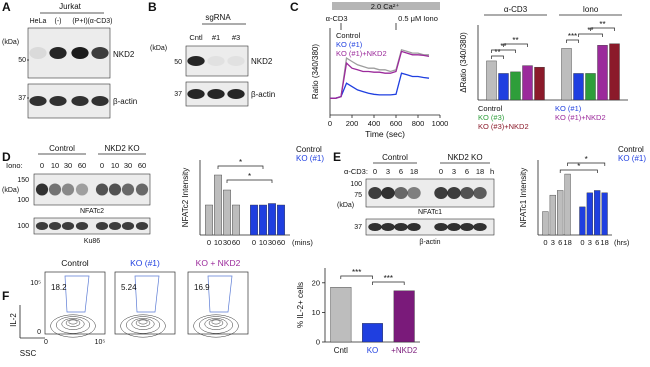 The width and height of the screenshot is (650, 367). Describe the element at coordinates (70, 6) in the screenshot. I see `label: Jurkat` at that location.